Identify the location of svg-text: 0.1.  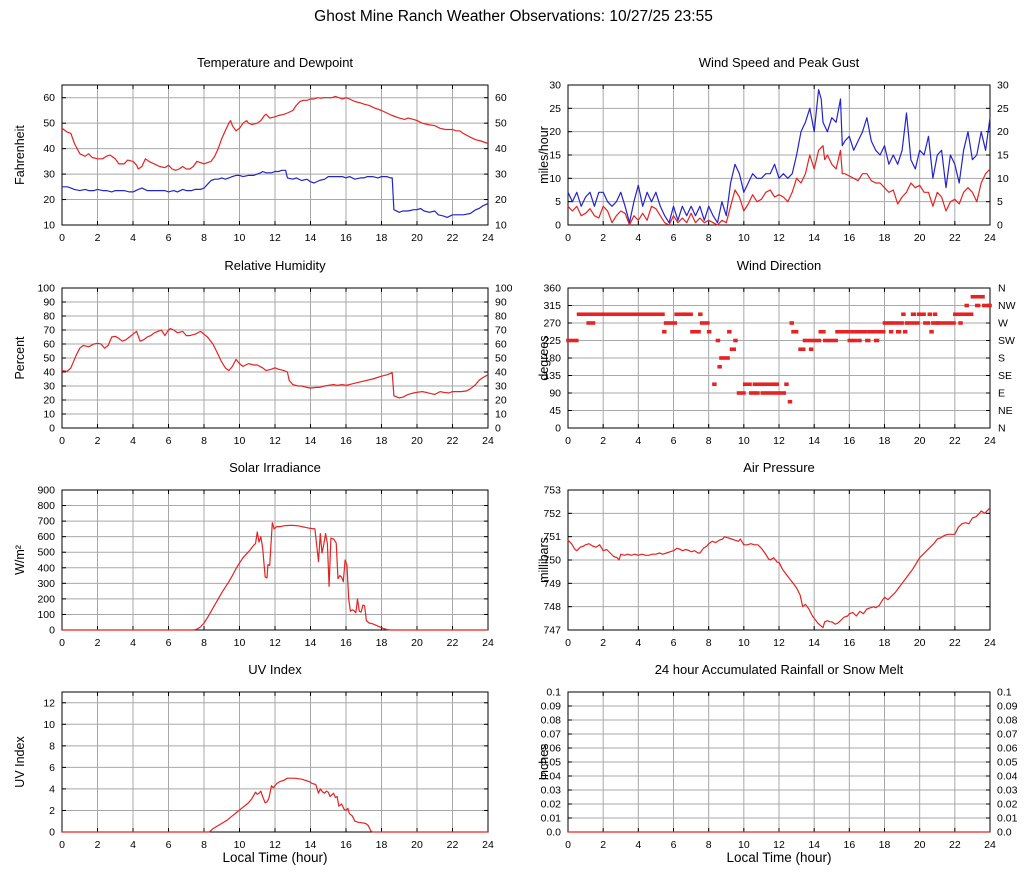
(1004, 693).